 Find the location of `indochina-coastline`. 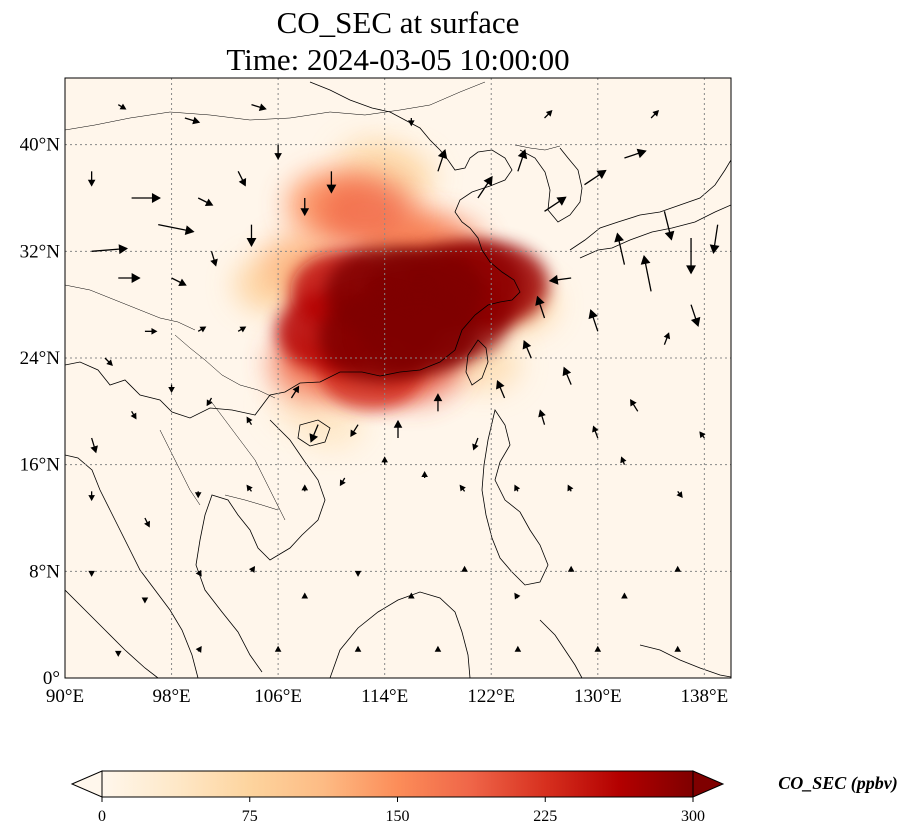

indochina-coastline is located at coordinates (260, 546).